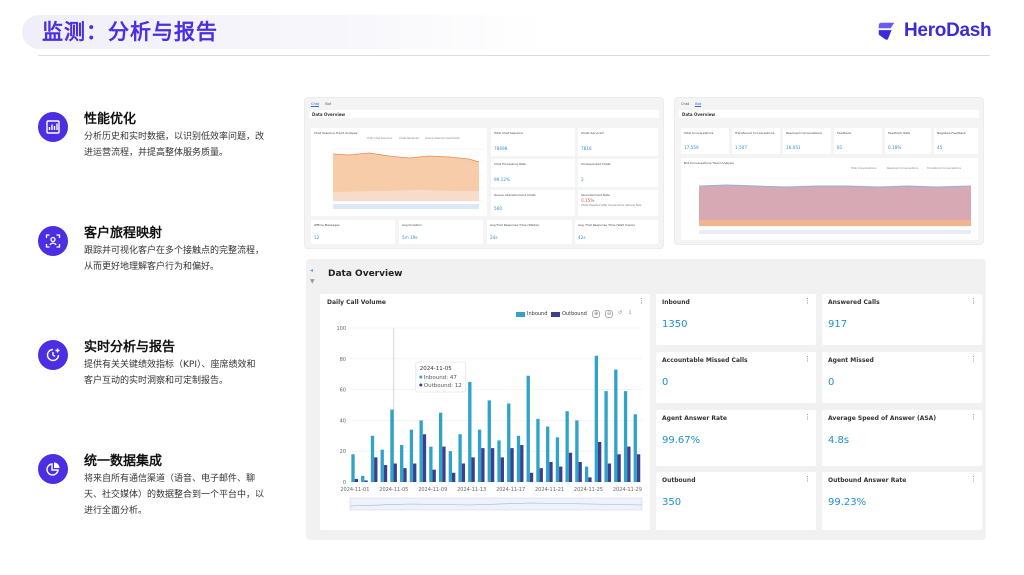  I want to click on card-label: Feedback Rate, so click(899, 133).